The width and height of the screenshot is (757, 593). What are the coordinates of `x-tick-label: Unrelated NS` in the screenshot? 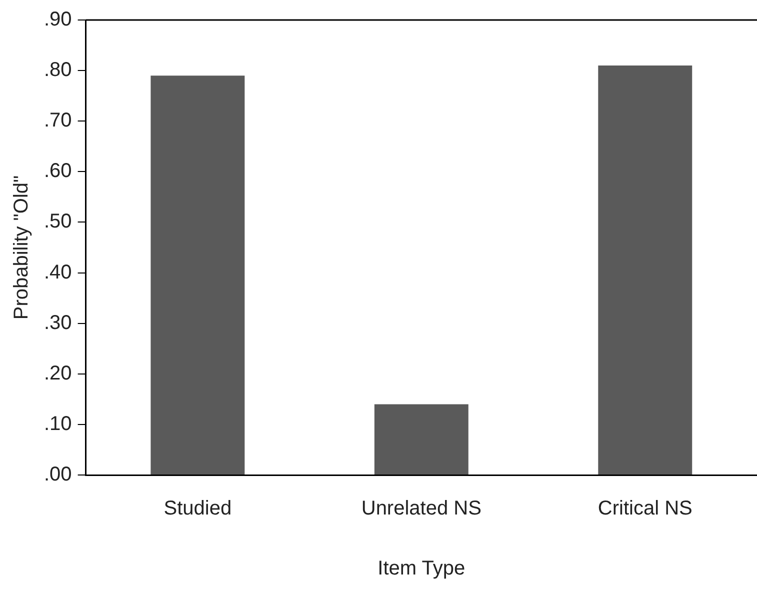 It's located at (421, 509).